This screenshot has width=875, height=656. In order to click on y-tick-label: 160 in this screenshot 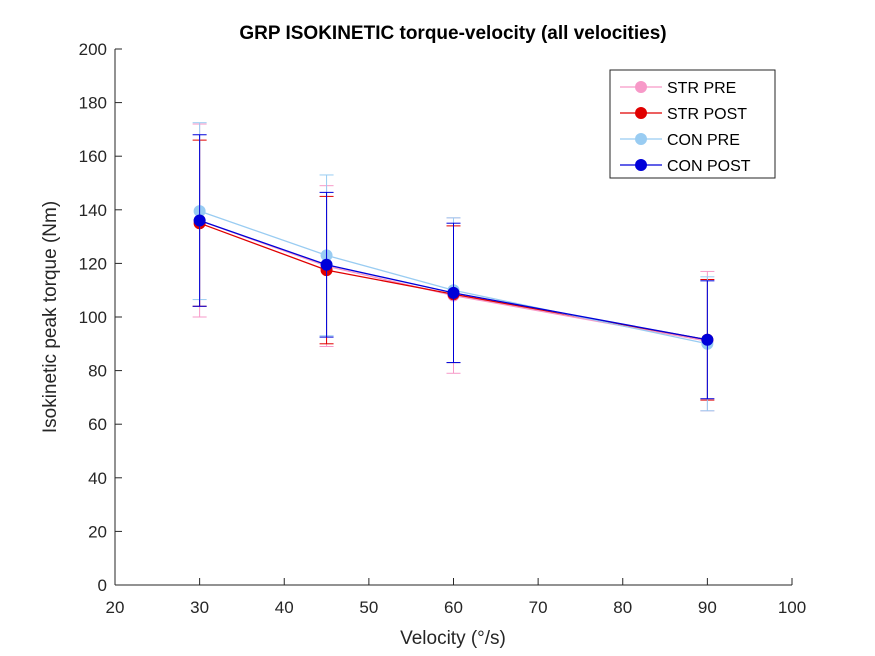, I will do `click(93, 156)`.